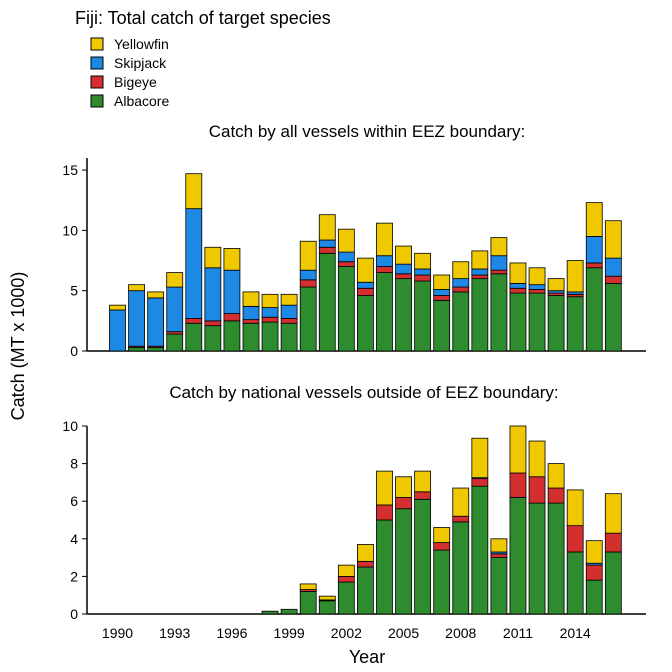 This screenshot has width=672, height=672. Describe the element at coordinates (480, 260) in the screenshot. I see `bar-yellowfin-2009` at that location.